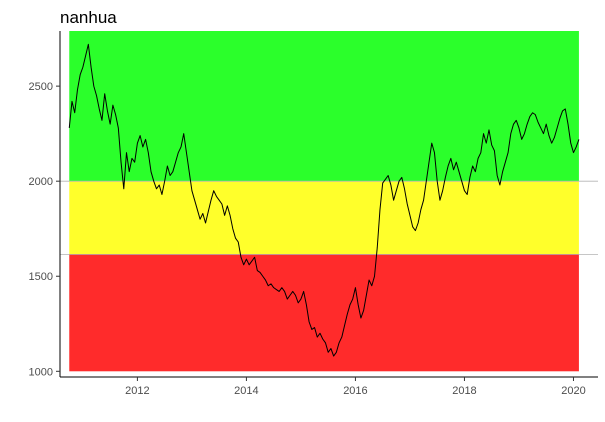 This screenshot has height=422, width=605. What do you see at coordinates (464, 391) in the screenshot?
I see `x-tick-label: 2018` at bounding box center [464, 391].